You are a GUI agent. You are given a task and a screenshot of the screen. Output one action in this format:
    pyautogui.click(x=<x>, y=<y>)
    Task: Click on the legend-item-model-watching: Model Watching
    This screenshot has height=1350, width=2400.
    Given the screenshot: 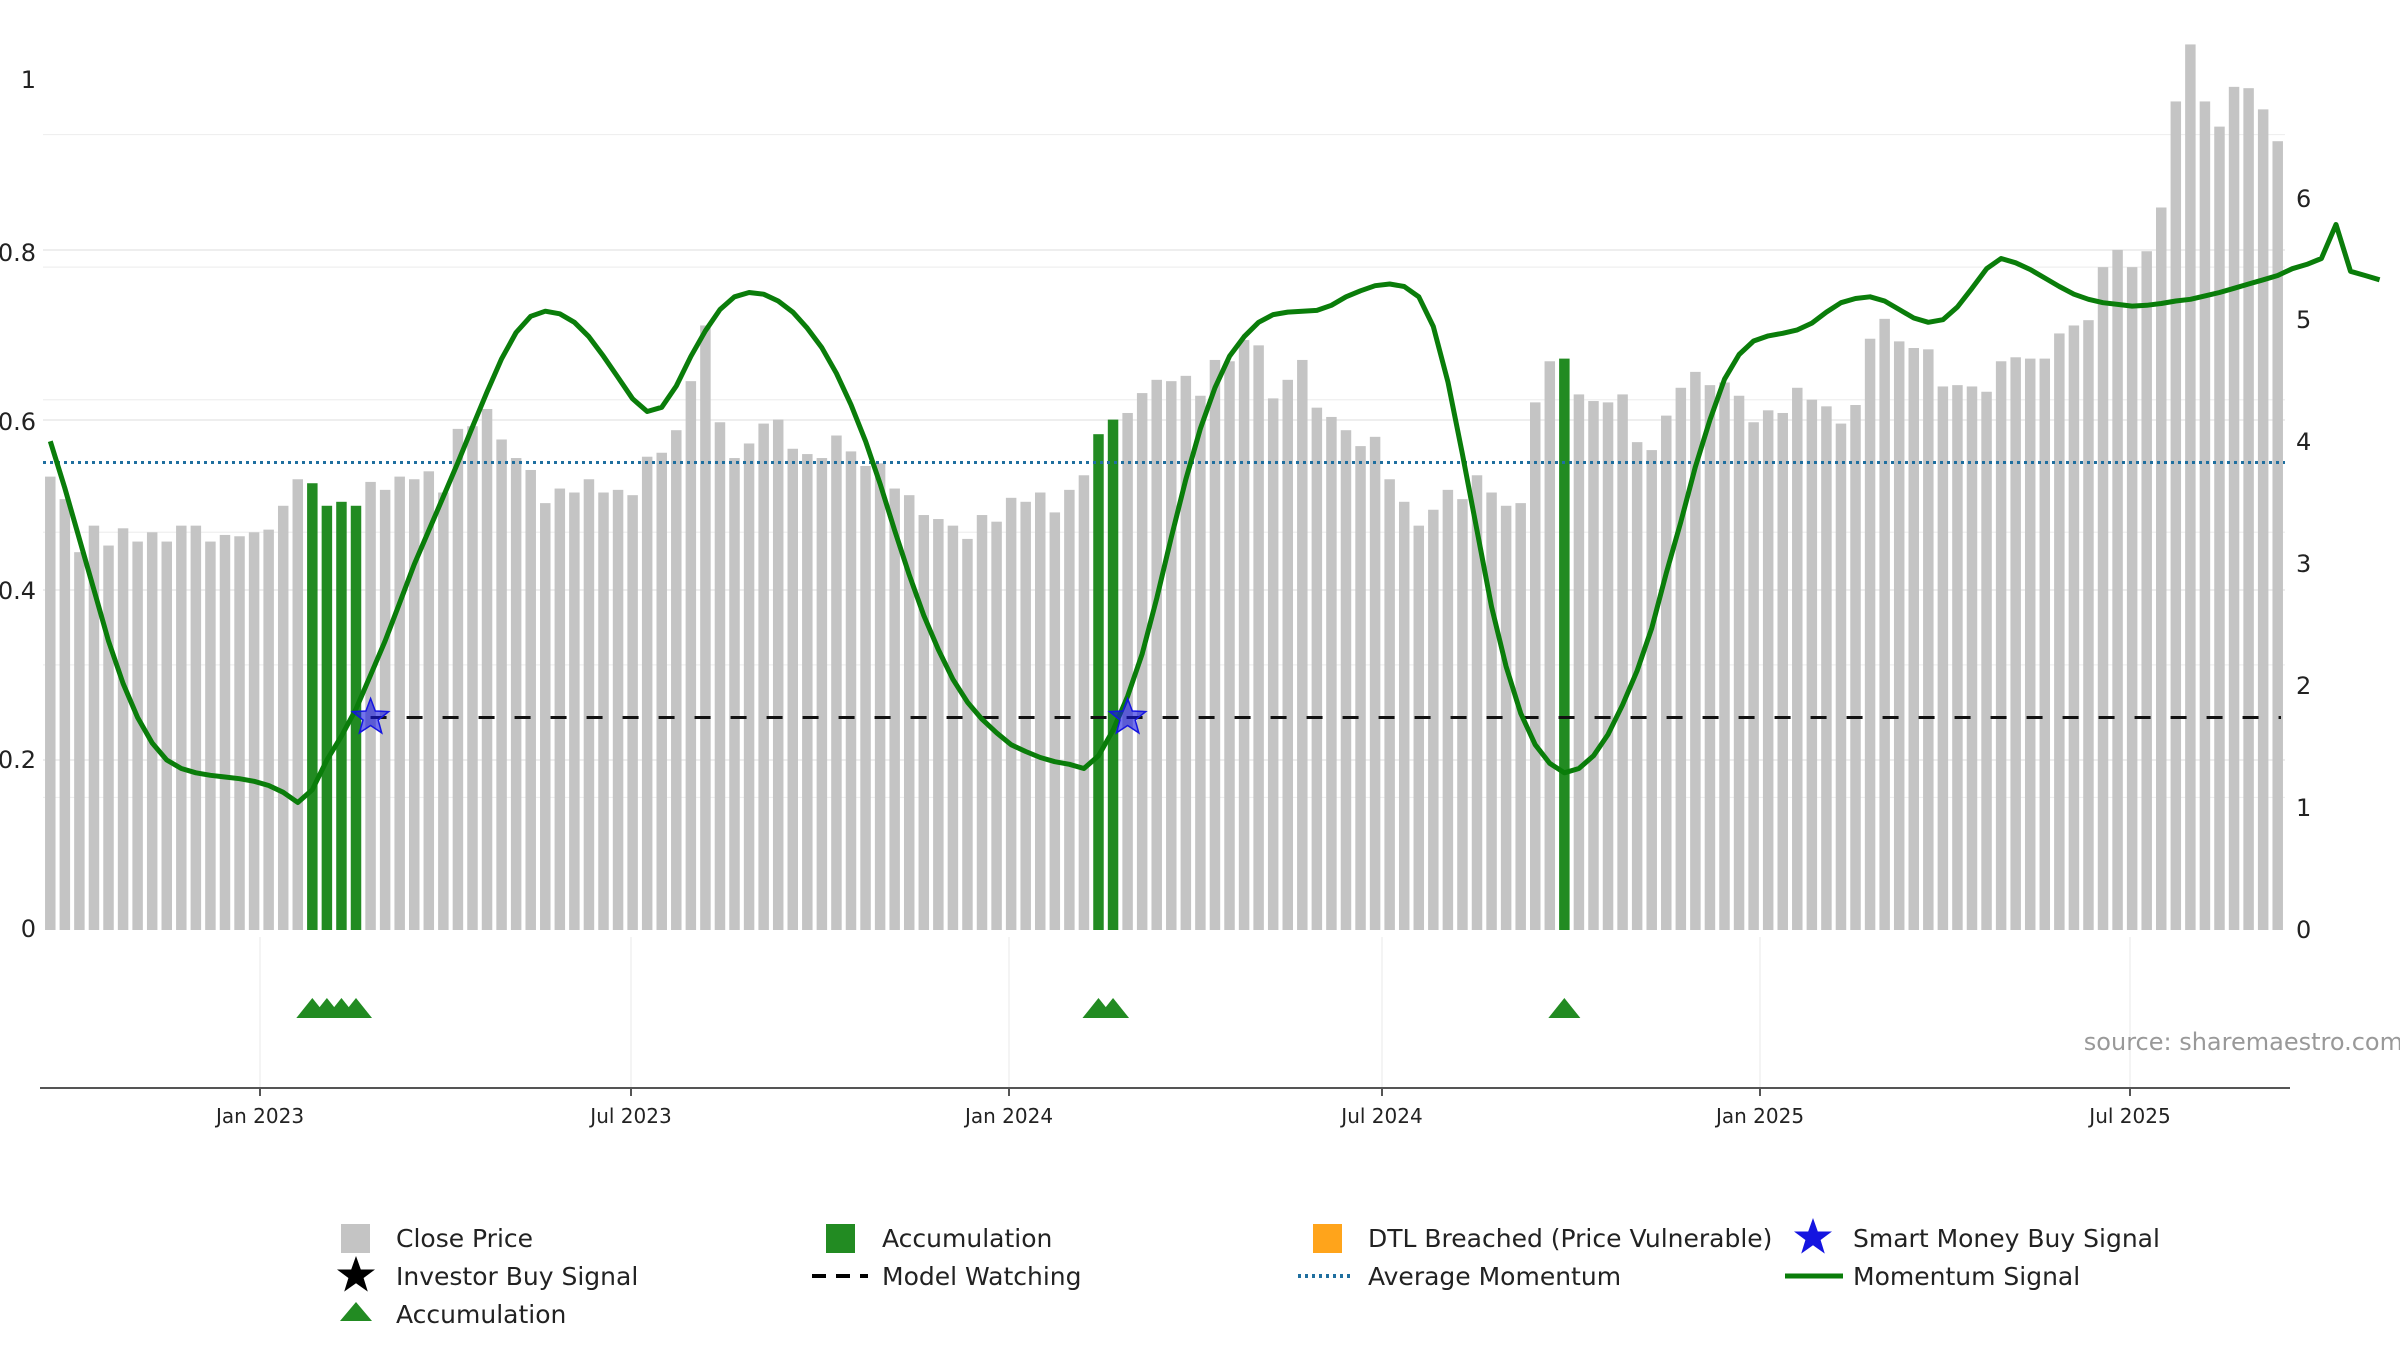 What is the action you would take?
    pyautogui.click(x=947, y=1276)
    